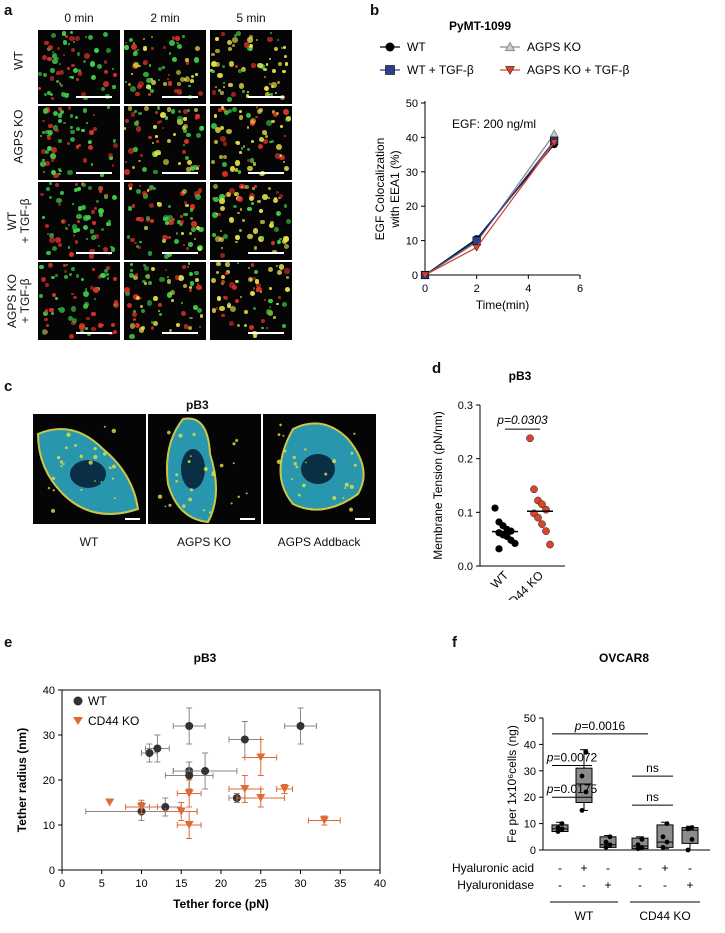  I want to click on panel-e-letter: e, so click(8, 642).